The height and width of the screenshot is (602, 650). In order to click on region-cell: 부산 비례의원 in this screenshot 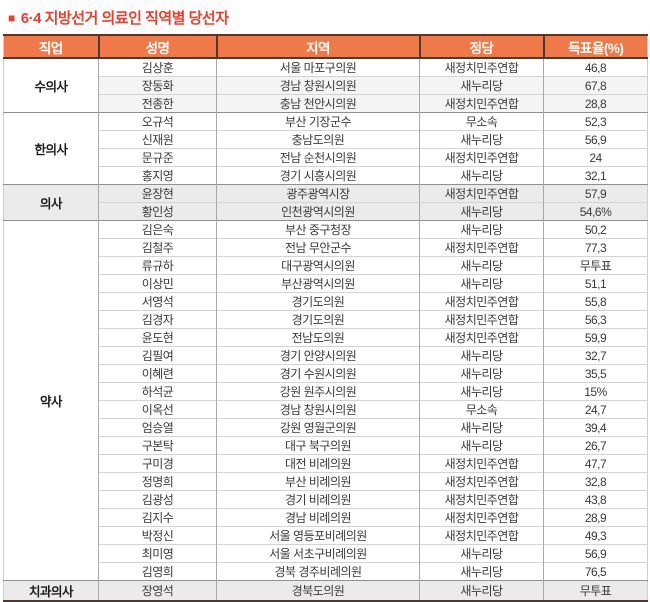, I will do `click(318, 481)`.